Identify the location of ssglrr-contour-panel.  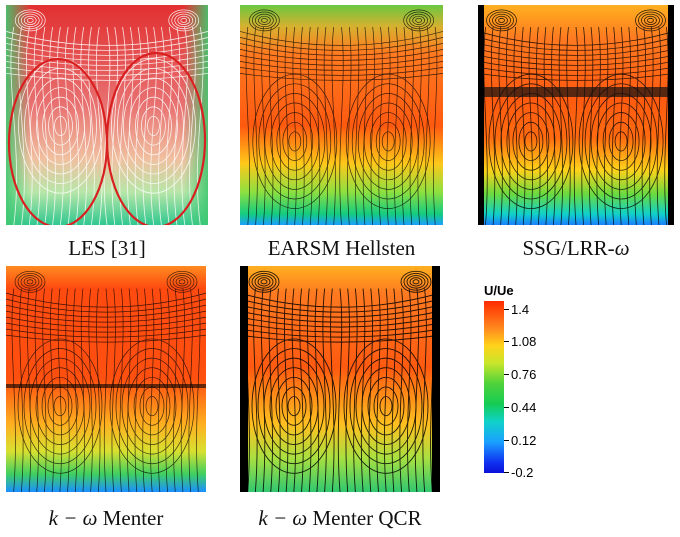
(576, 115).